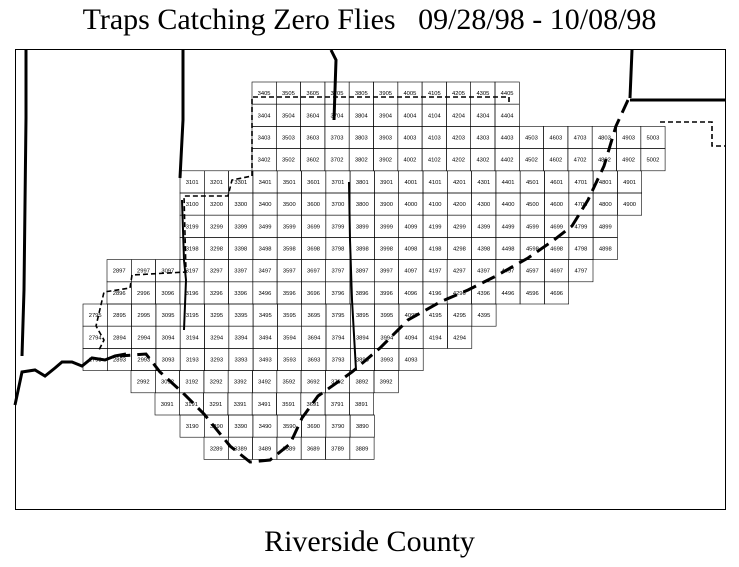 The image size is (739, 567). Describe the element at coordinates (532, 227) in the screenshot. I see `trap-cell-label: 4599` at that location.